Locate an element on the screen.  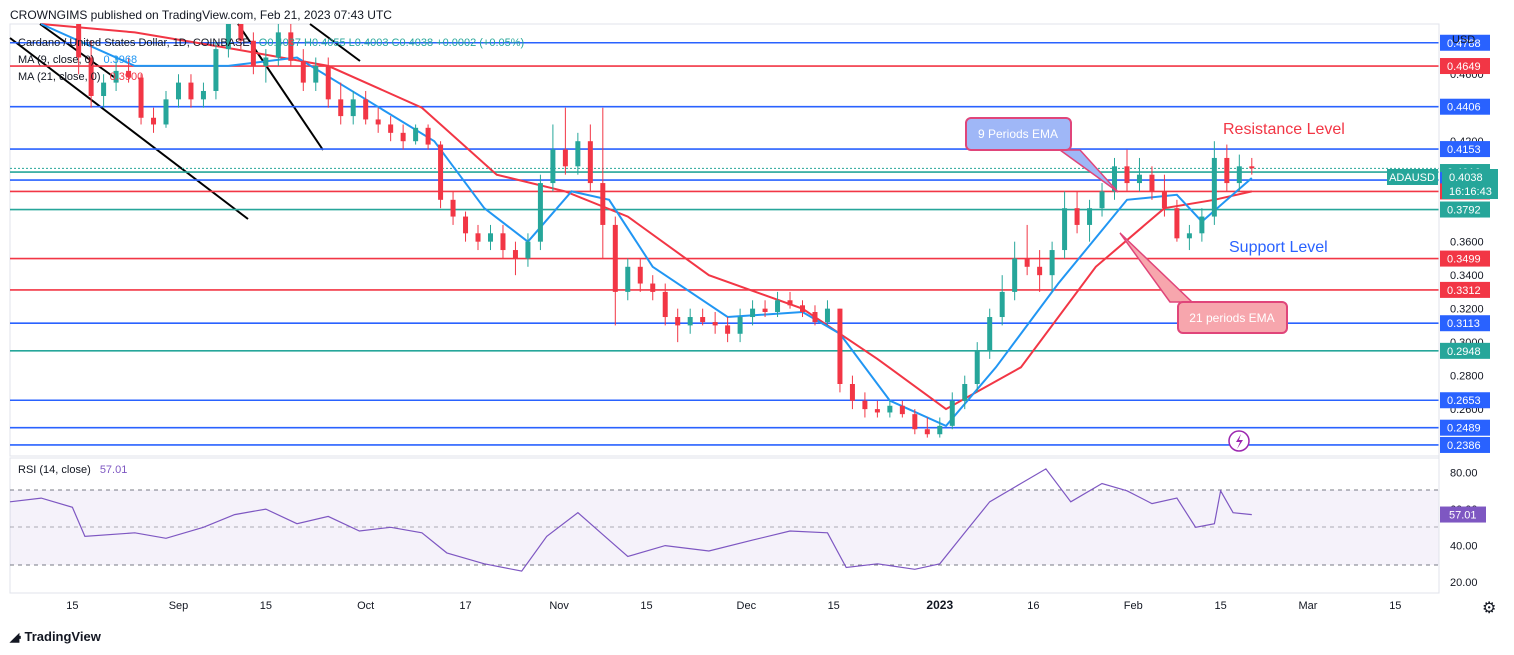
footer-brand: ◢▪ TradingView is located at coordinates (55, 636).